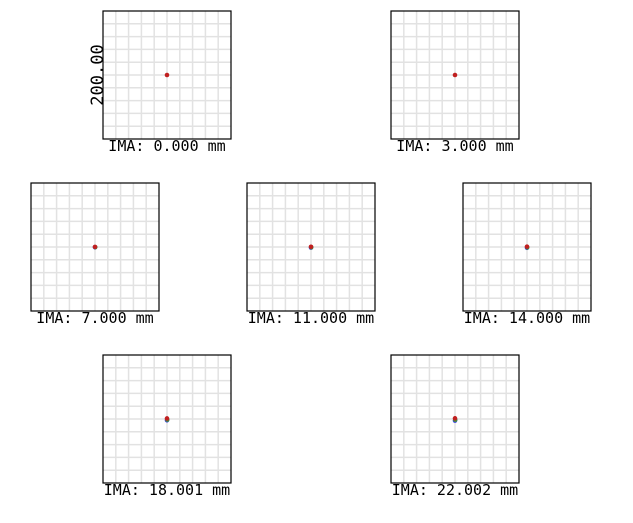  What do you see at coordinates (455, 490) in the screenshot?
I see `field-label: IMA: 22.002 mm` at bounding box center [455, 490].